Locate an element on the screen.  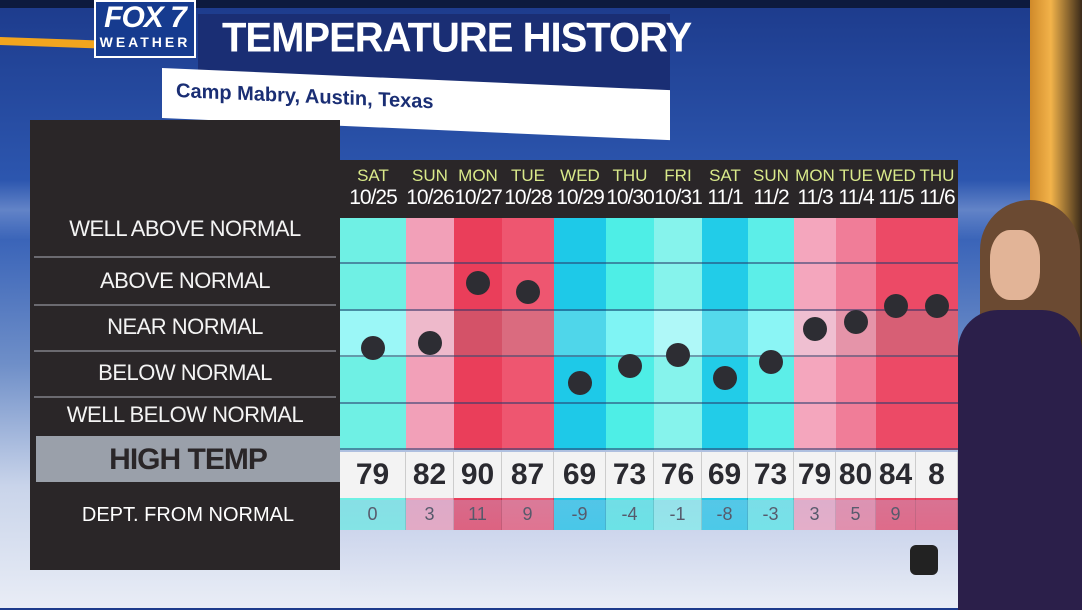
day-header: SUN 10/26 is located at coordinates (430, 189).